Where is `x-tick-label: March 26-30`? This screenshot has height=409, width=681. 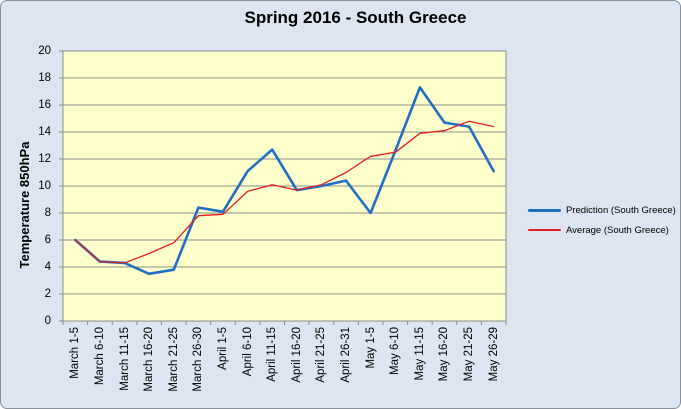 x-tick-label: March 26-30 is located at coordinates (198, 359).